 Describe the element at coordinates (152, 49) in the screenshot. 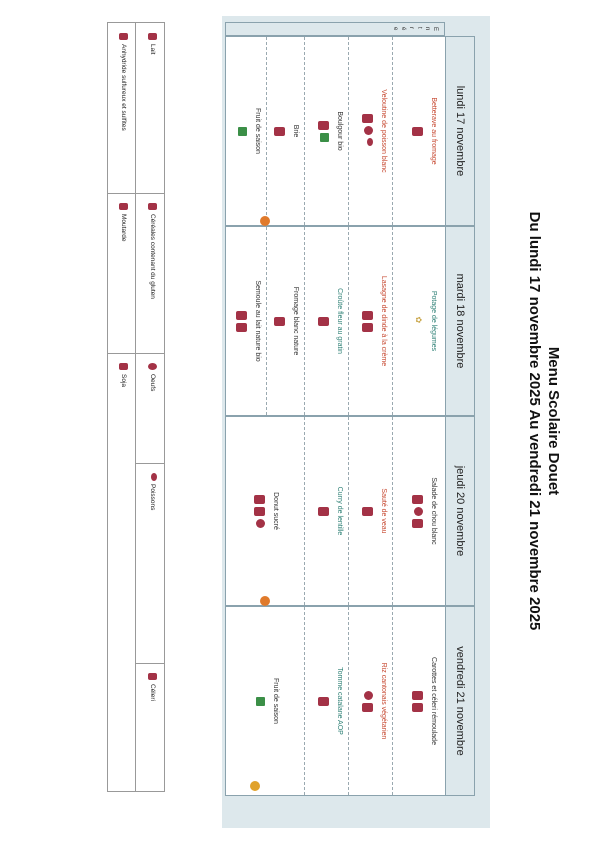

I see `legend-label: Lait` at that location.